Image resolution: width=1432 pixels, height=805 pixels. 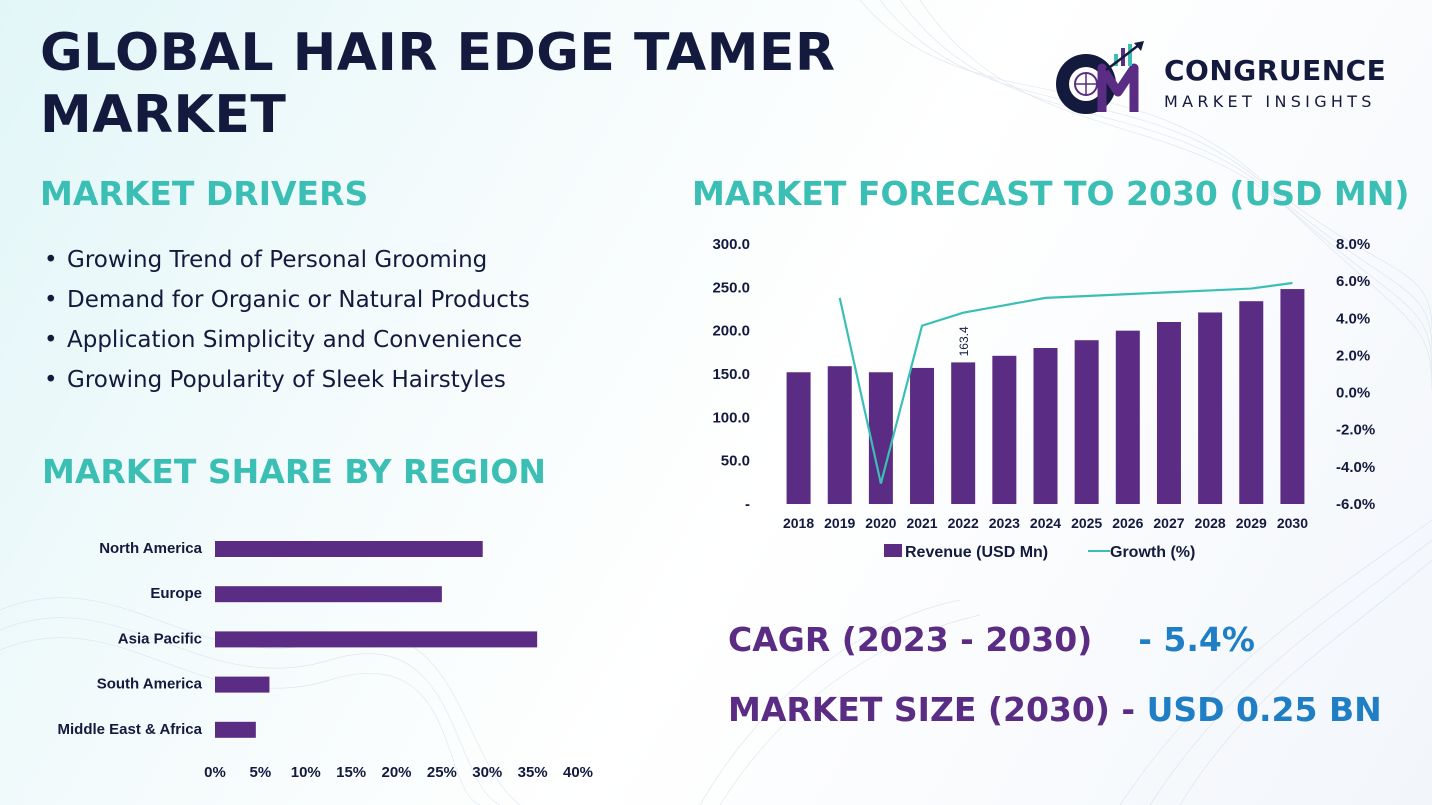 What do you see at coordinates (1353, 244) in the screenshot?
I see `y-right-tick-label: 8.0%` at bounding box center [1353, 244].